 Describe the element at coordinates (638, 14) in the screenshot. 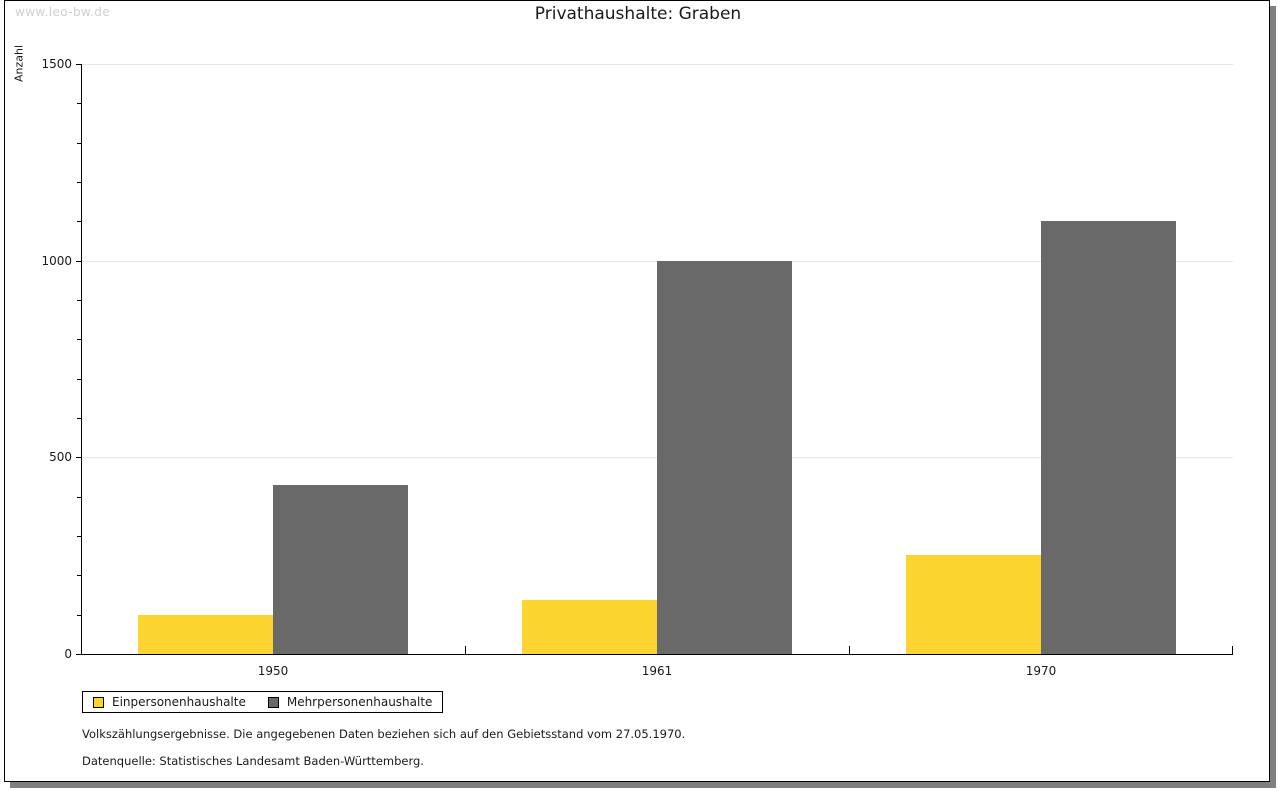

I see `chart-title: Privathaushalte: Graben` at that location.